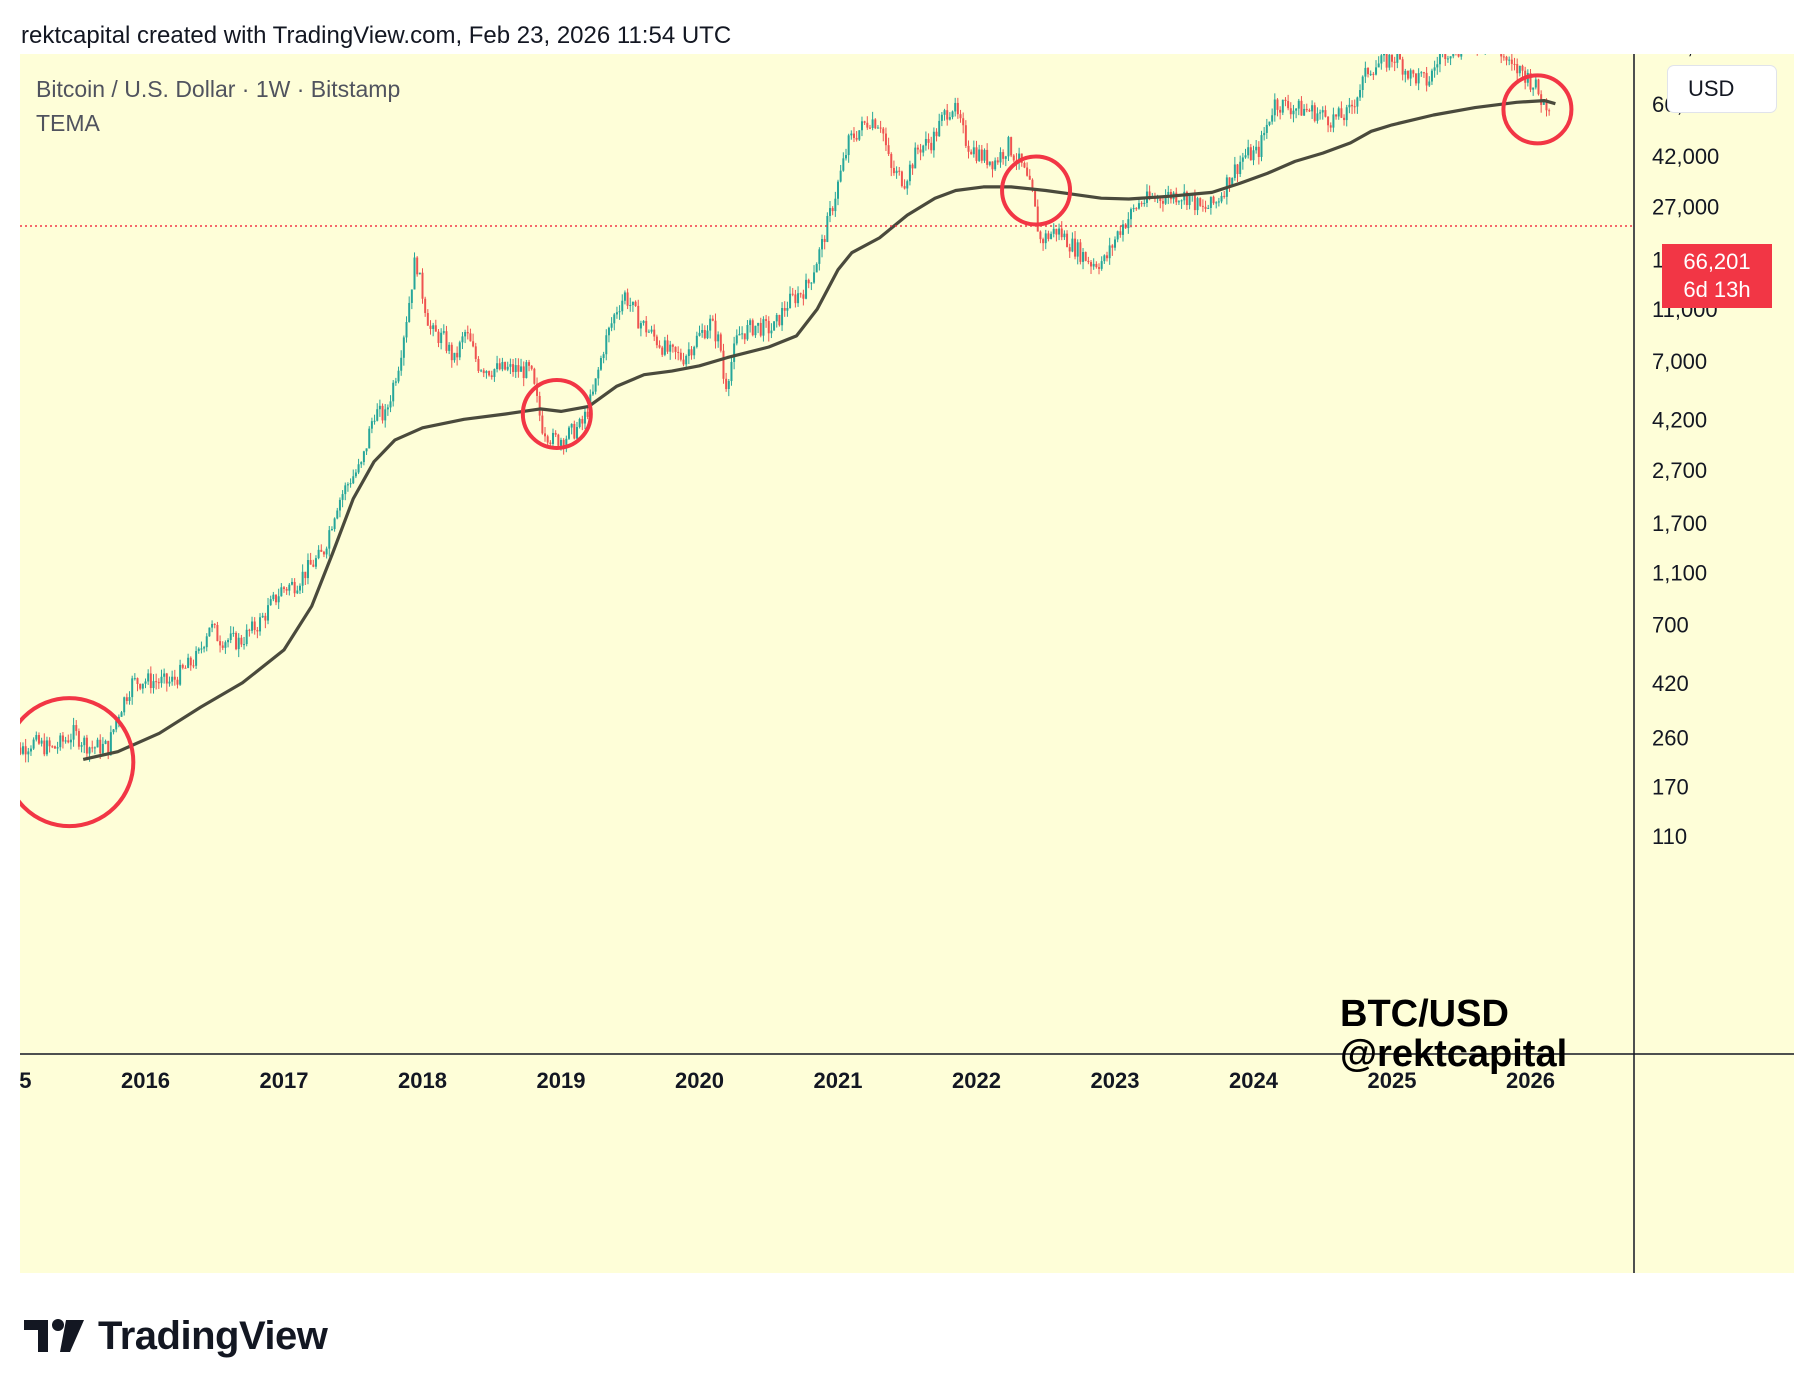 The image size is (1814, 1394). I want to click on currency-button: USD, so click(1722, 89).